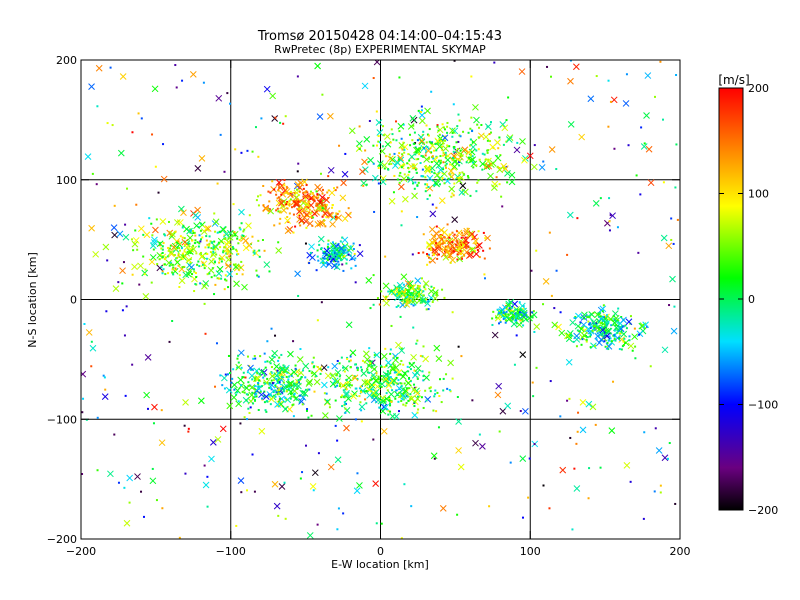 This screenshot has width=800, height=600. I want to click on x-tick-label: 100, so click(530, 551).